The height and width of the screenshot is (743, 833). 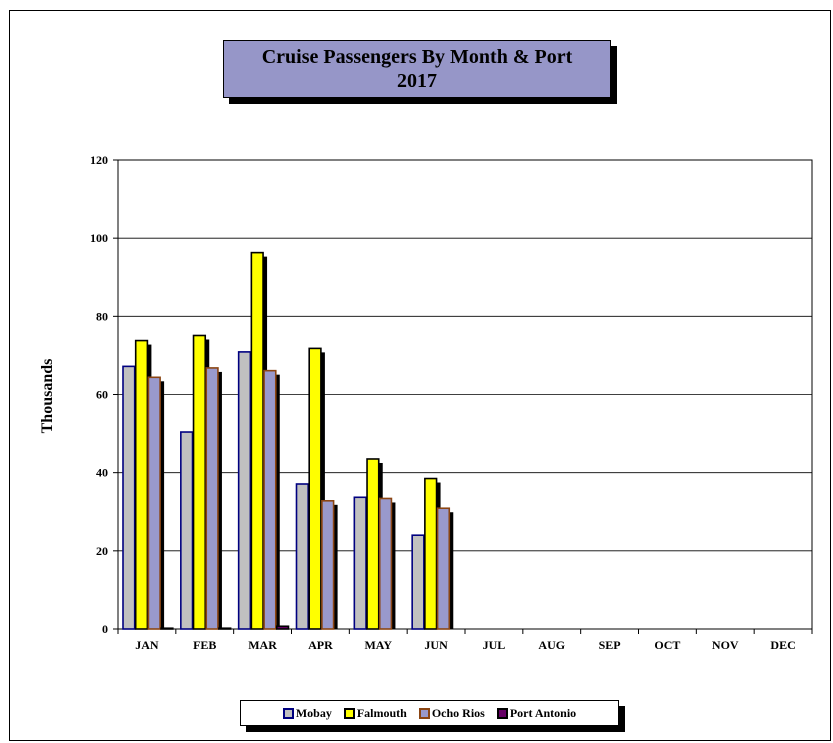 What do you see at coordinates (725, 645) in the screenshot?
I see `x-tick-label: NOV` at bounding box center [725, 645].